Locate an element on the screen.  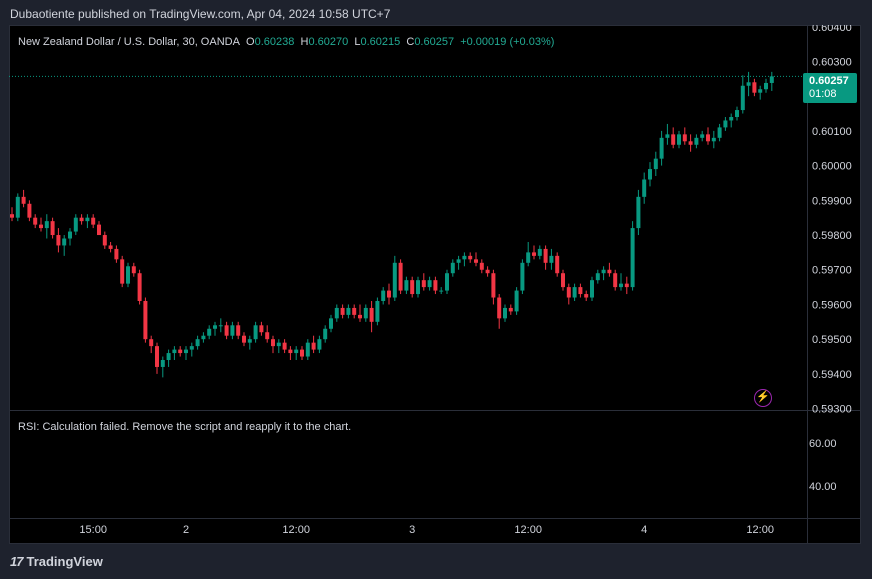
lightning-bolt-icon: ⚡ is located at coordinates (763, 398).